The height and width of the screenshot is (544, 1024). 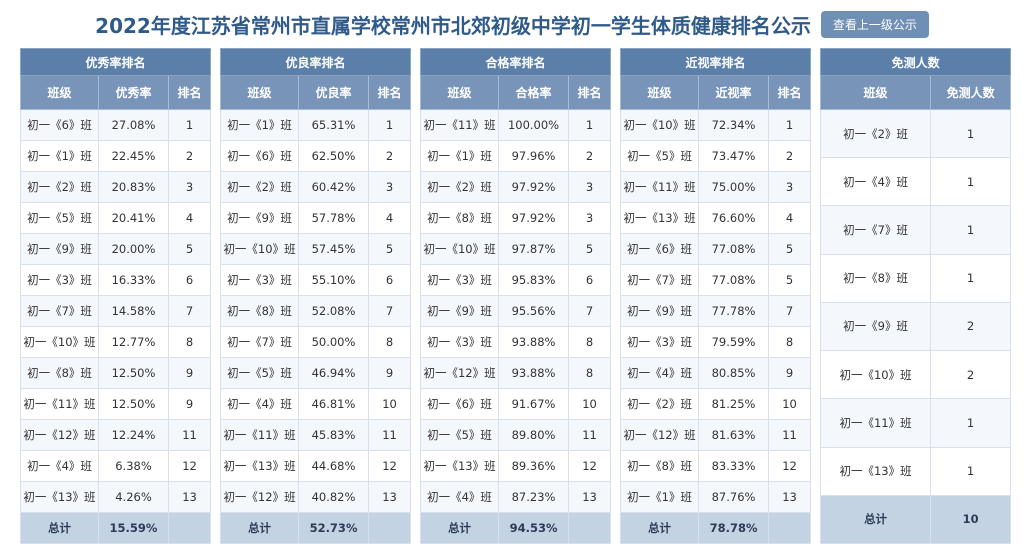 I want to click on table-cell: 20.41%, so click(x=133, y=218).